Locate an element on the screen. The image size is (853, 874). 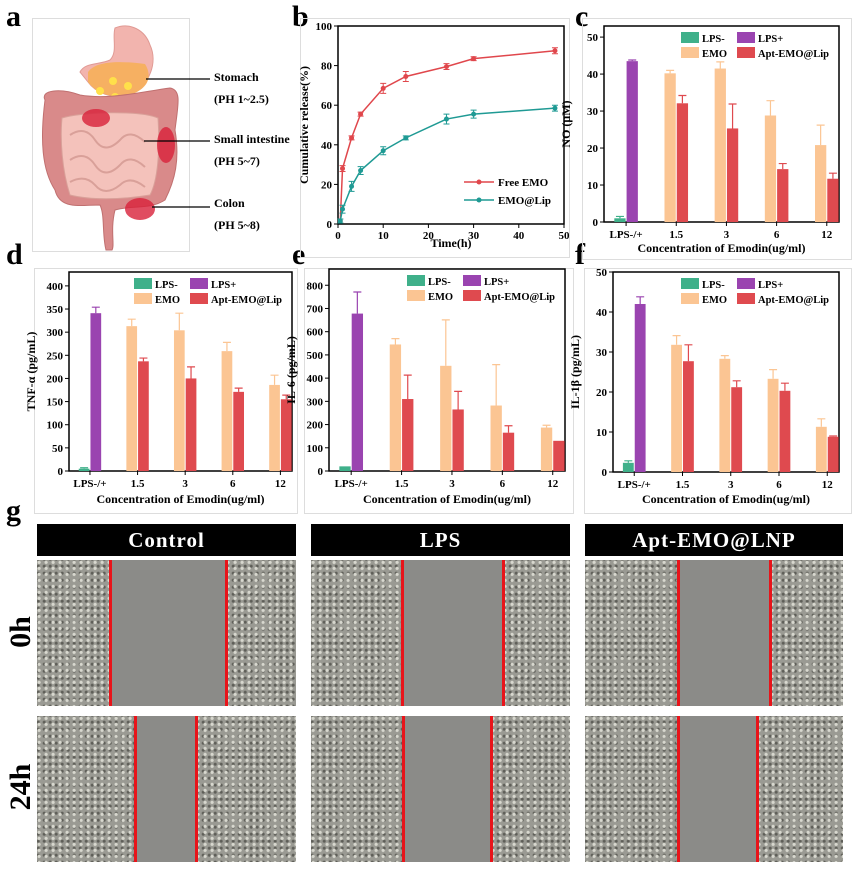
scratch-image-control-24h is located at coordinates (166, 789).